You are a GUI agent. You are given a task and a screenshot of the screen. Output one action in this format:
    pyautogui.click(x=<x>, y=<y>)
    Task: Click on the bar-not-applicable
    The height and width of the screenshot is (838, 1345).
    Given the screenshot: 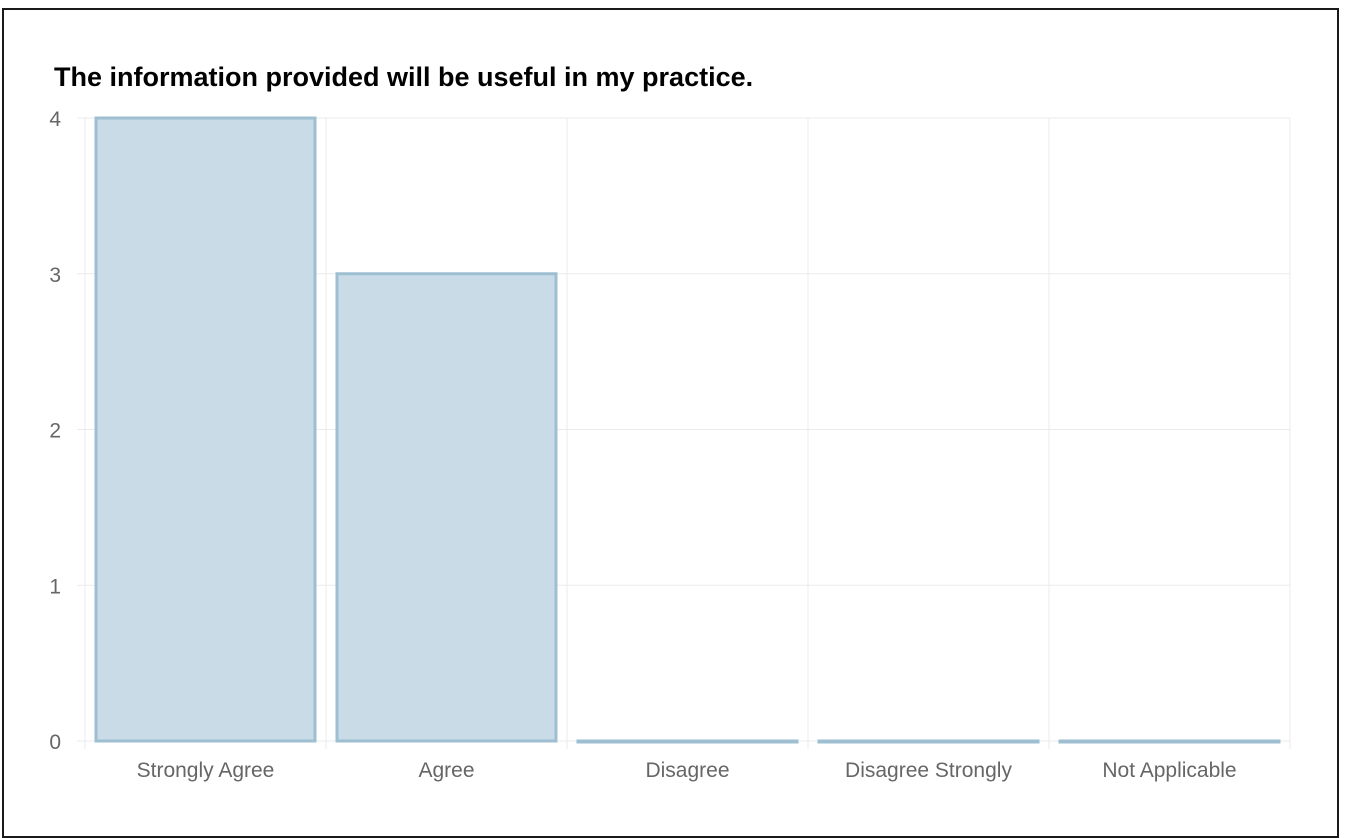 What is the action you would take?
    pyautogui.click(x=1169, y=741)
    